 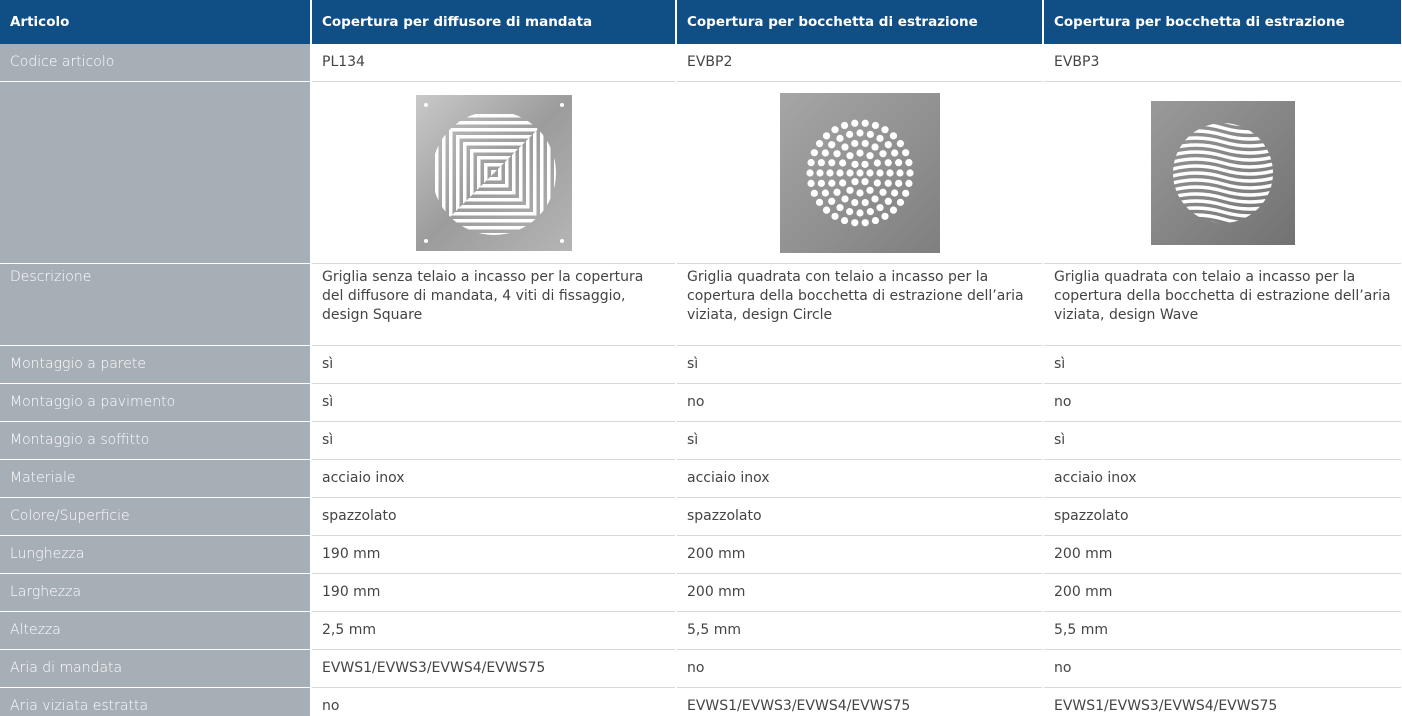 I want to click on row-label: Montaggio a pavimento, so click(x=156, y=402).